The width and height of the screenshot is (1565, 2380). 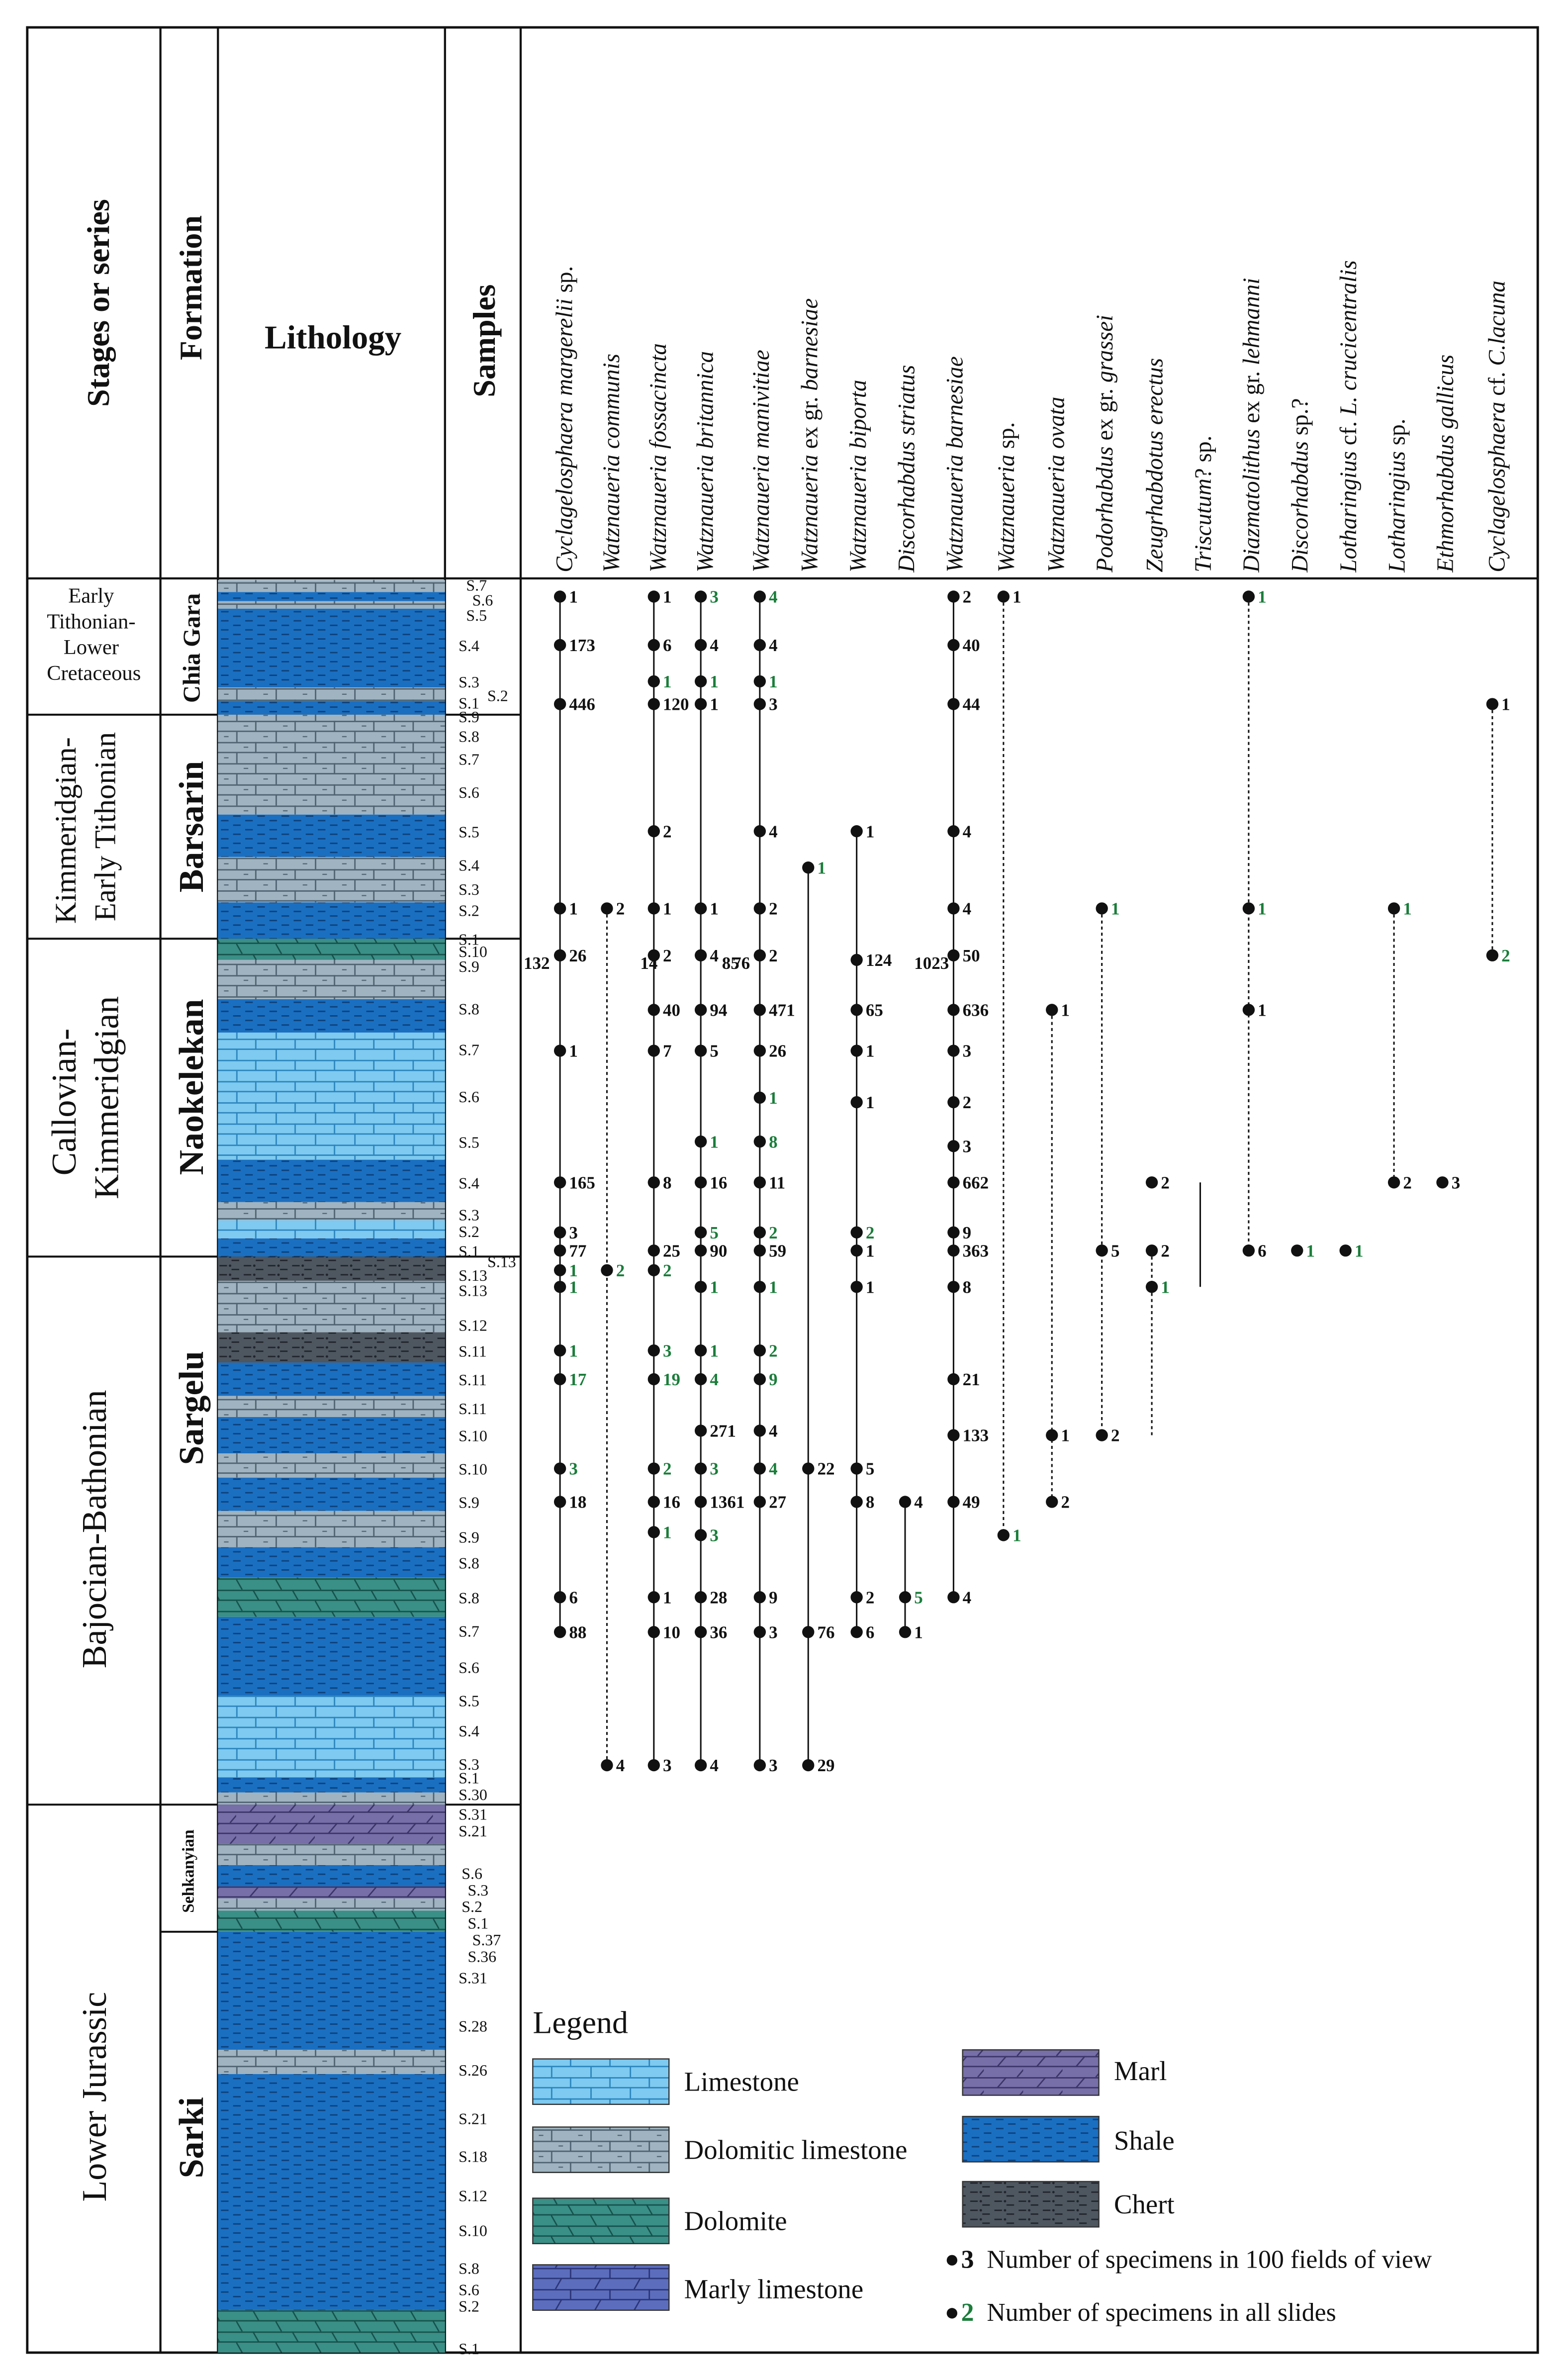 What do you see at coordinates (473, 1795) in the screenshot?
I see `sample-label: S.30` at bounding box center [473, 1795].